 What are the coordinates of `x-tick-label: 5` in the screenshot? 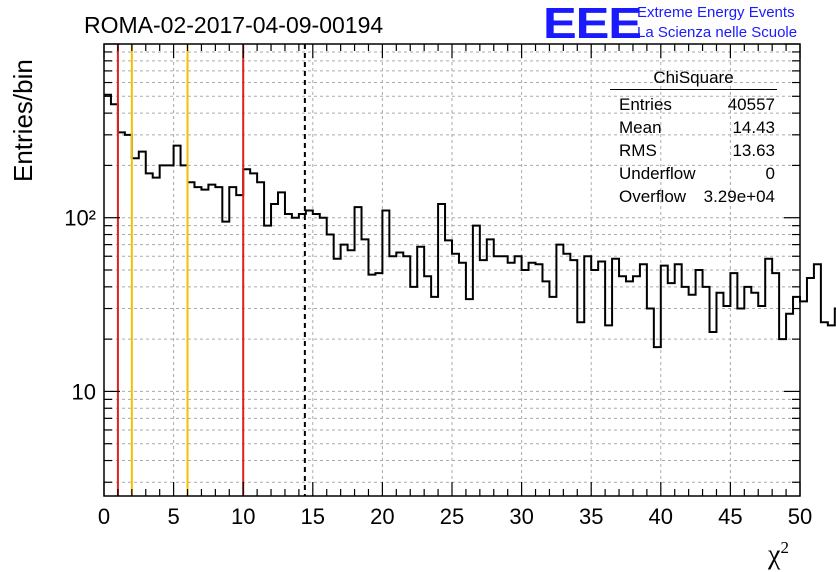 It's located at (173, 516).